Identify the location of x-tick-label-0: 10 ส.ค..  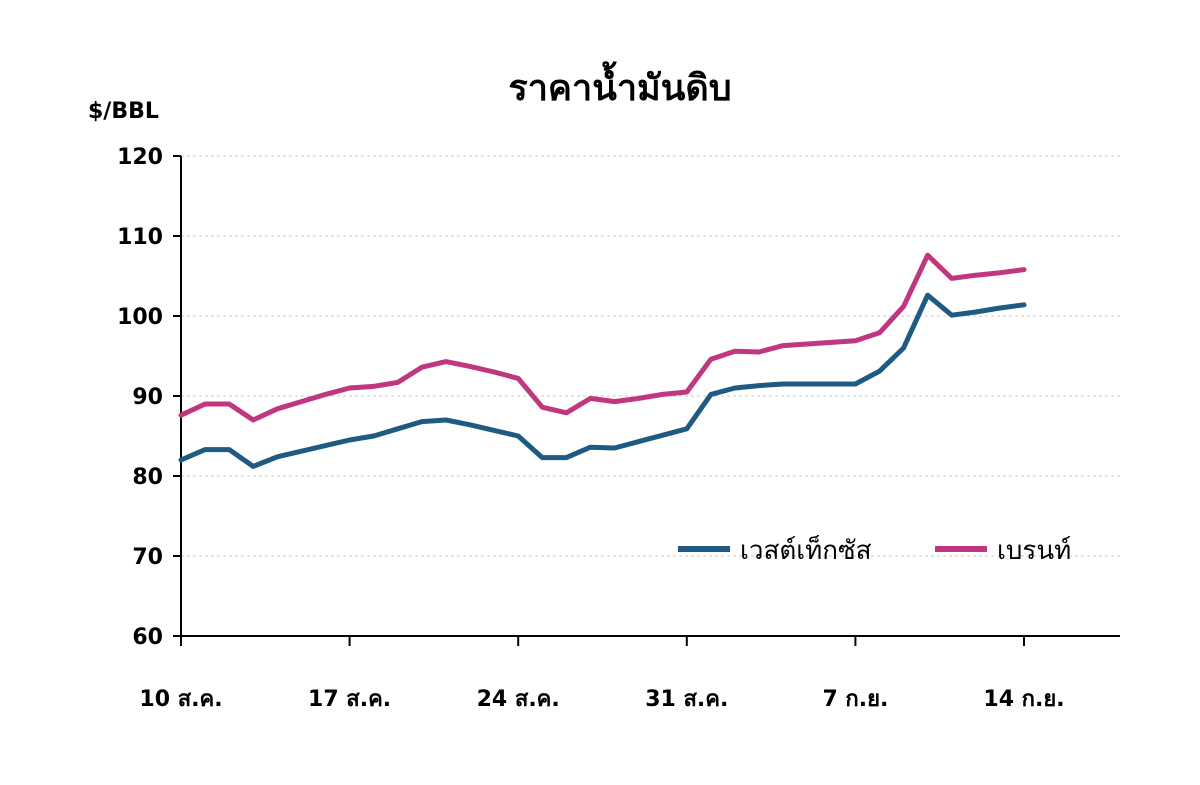
(180, 699).